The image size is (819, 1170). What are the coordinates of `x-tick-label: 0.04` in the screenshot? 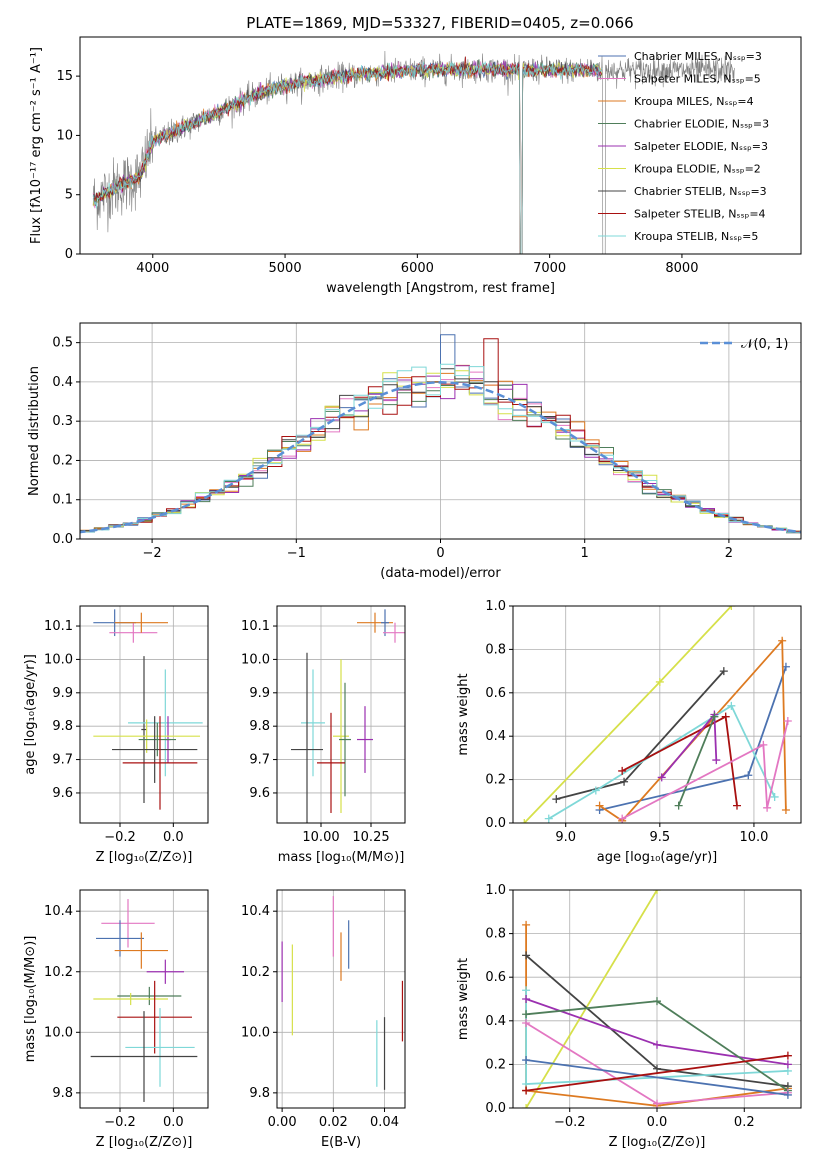 It's located at (384, 1122).